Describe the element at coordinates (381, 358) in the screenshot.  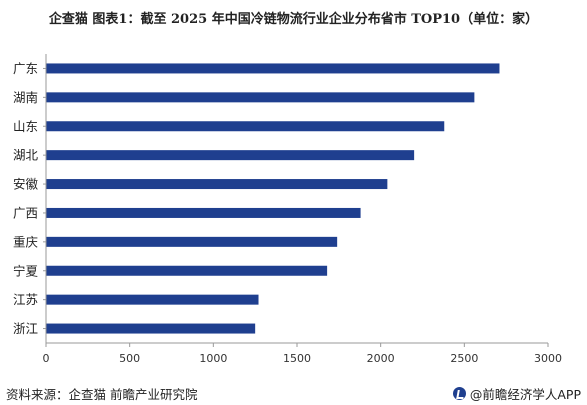
I see `x-tick-label-4: 2000` at that location.